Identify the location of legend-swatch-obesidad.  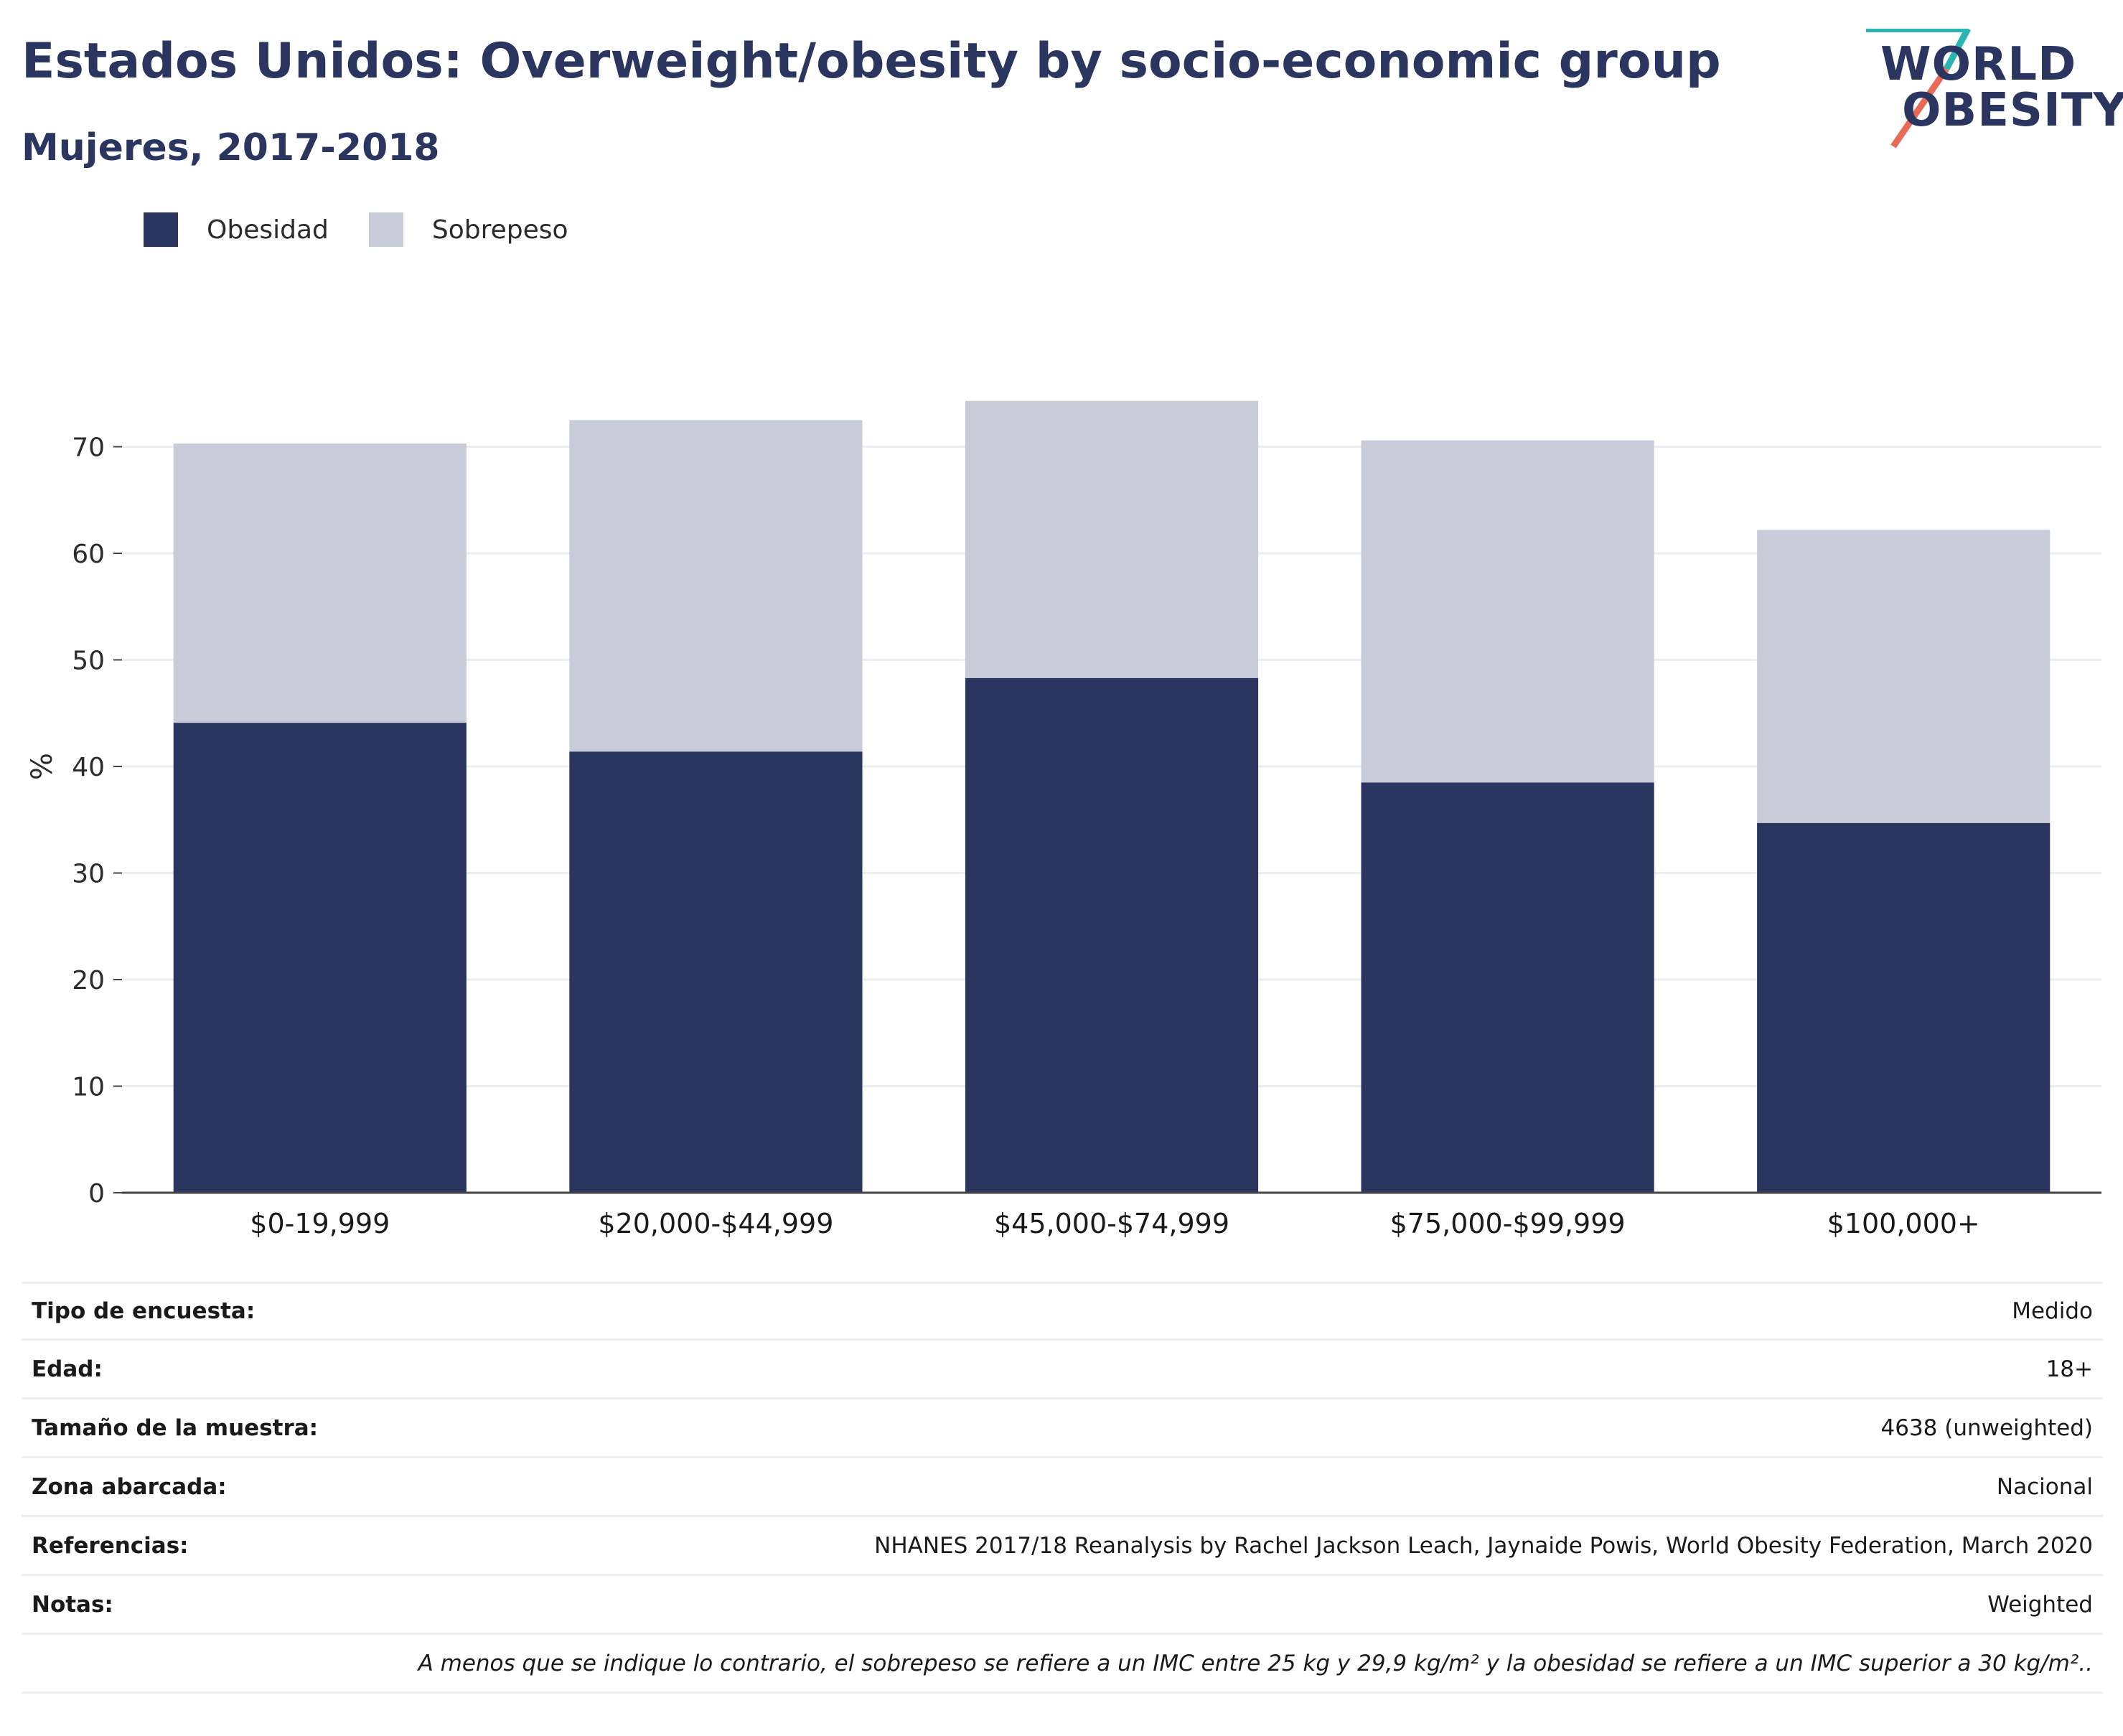
(161, 229).